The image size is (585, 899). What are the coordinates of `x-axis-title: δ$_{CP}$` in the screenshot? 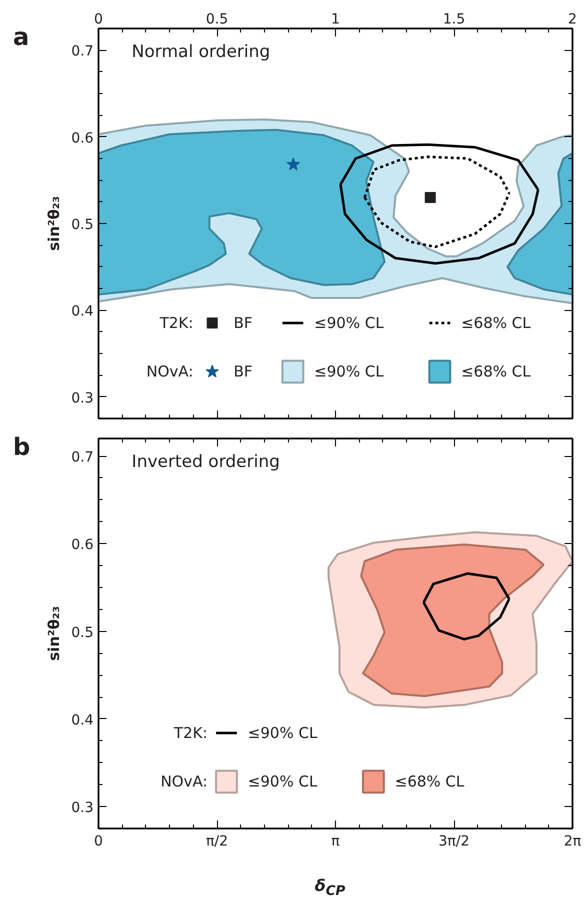 It's located at (330, 887).